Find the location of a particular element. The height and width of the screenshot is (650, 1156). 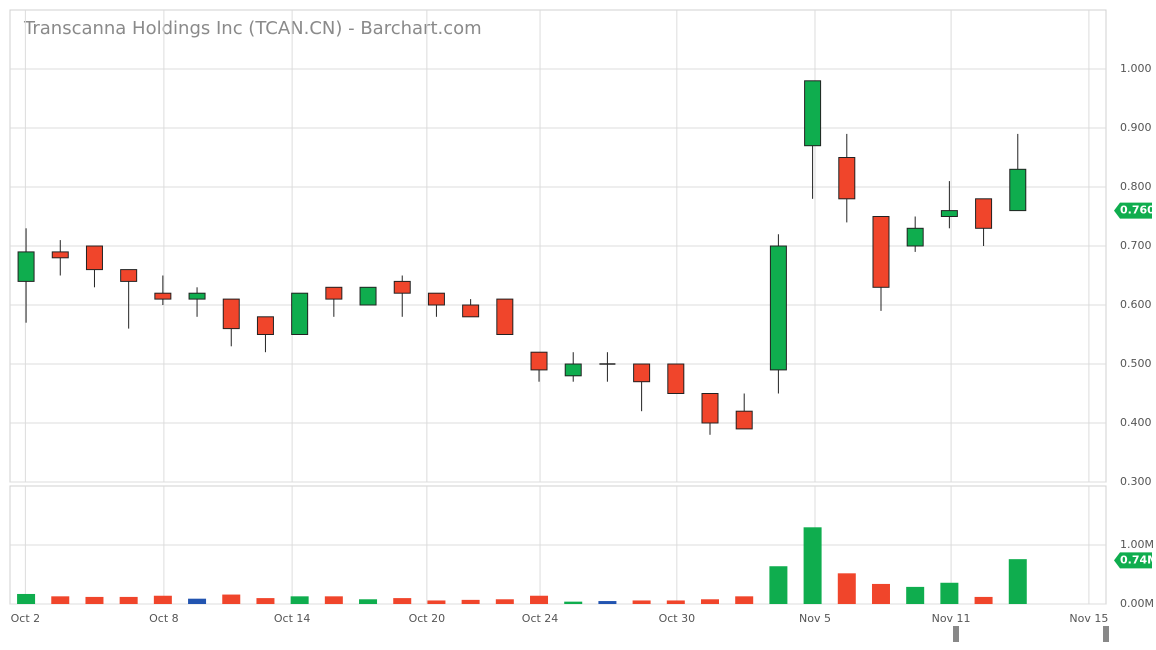

last-value-label: 0.74M is located at coordinates (1138, 559).